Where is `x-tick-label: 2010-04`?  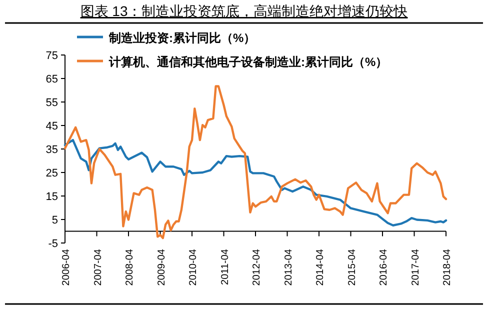 x-tick-label: 2010-04 is located at coordinates (193, 267).